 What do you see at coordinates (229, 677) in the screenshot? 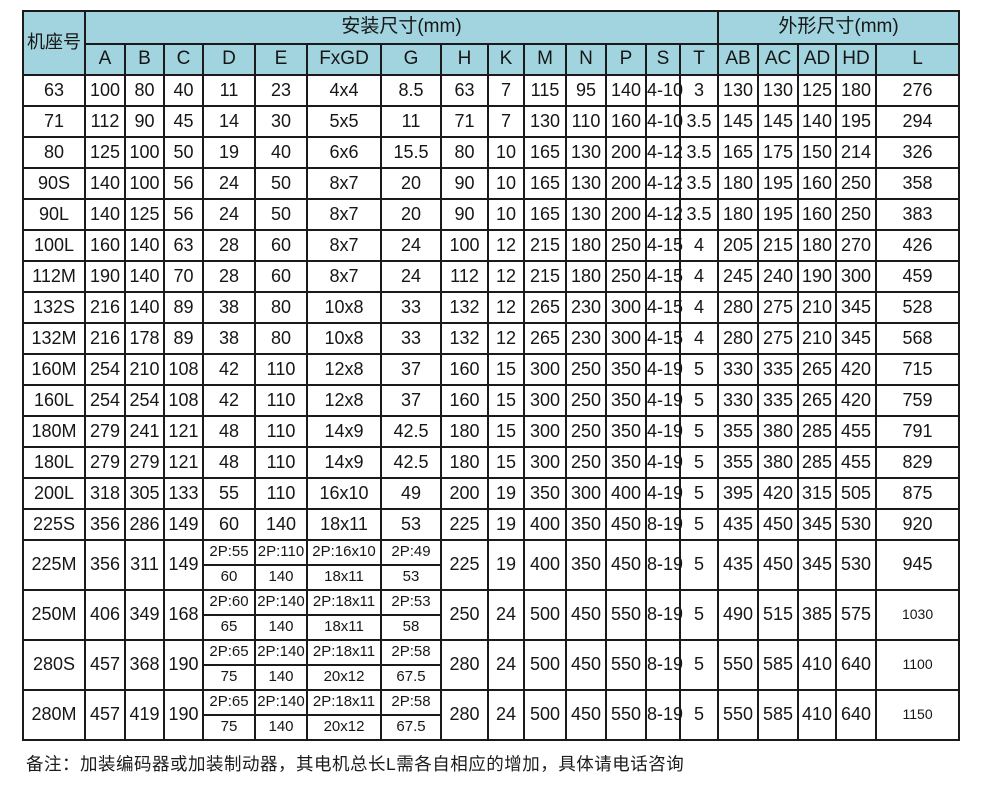
I see `cell-2p-bottom: 75` at bounding box center [229, 677].